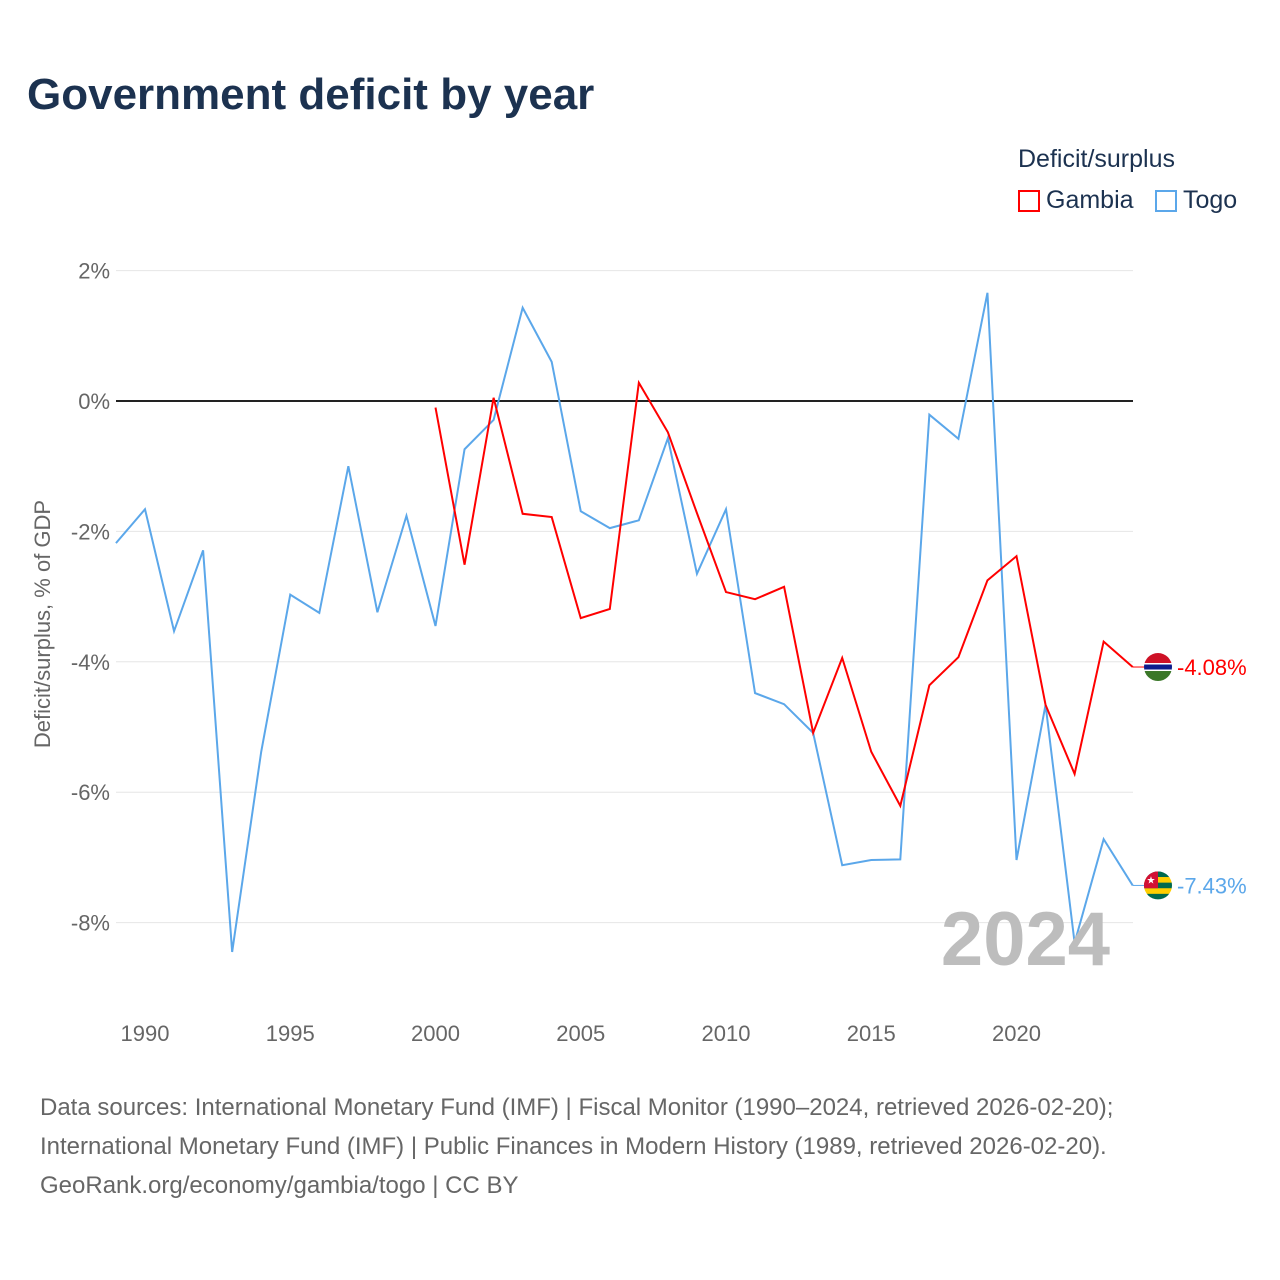  I want to click on legend-item-gambia: Gambia, so click(1076, 200).